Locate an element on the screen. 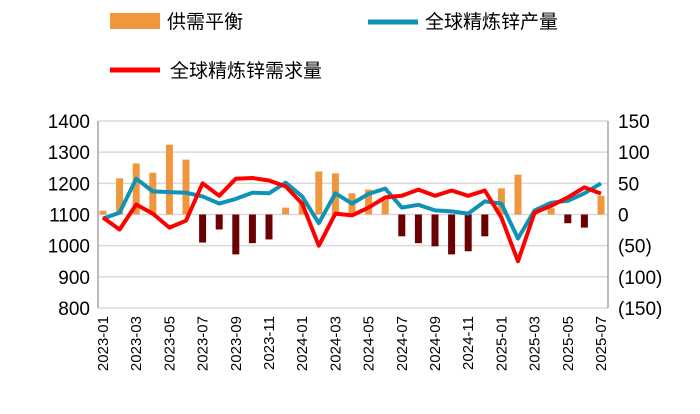 The height and width of the screenshot is (414, 700). legend-label-production: 全球精炼锌产量 is located at coordinates (491, 22).